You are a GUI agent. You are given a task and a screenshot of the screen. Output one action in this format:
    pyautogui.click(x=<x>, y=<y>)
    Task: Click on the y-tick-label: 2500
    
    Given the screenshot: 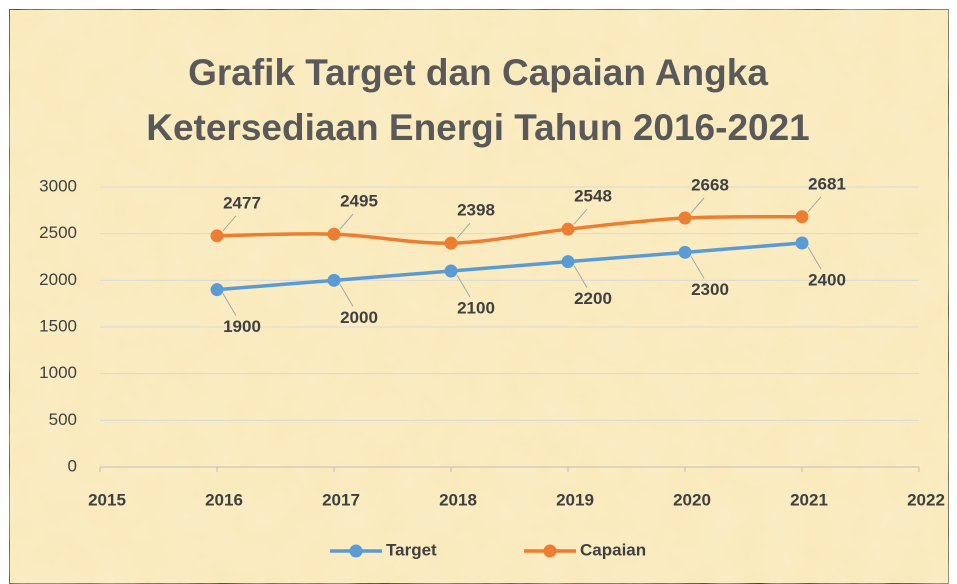 What is the action you would take?
    pyautogui.click(x=58, y=232)
    